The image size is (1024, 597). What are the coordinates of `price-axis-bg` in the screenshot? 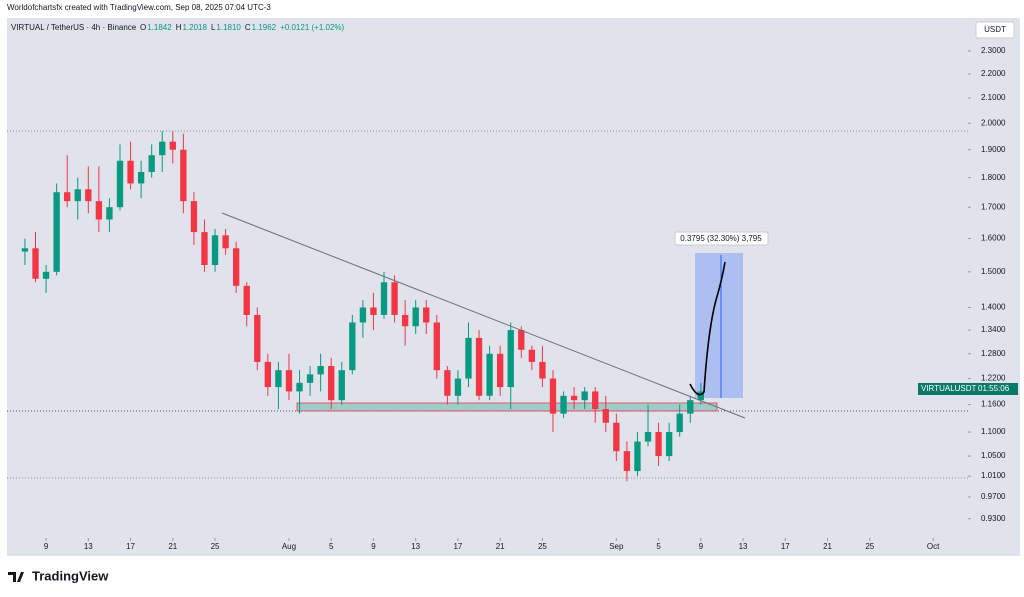 It's located at (994, 287).